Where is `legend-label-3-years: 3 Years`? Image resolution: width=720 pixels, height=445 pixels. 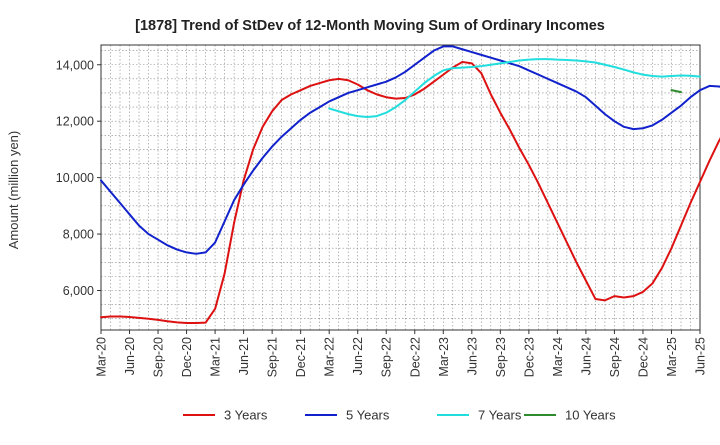 legend-label-3-years: 3 Years is located at coordinates (246, 415).